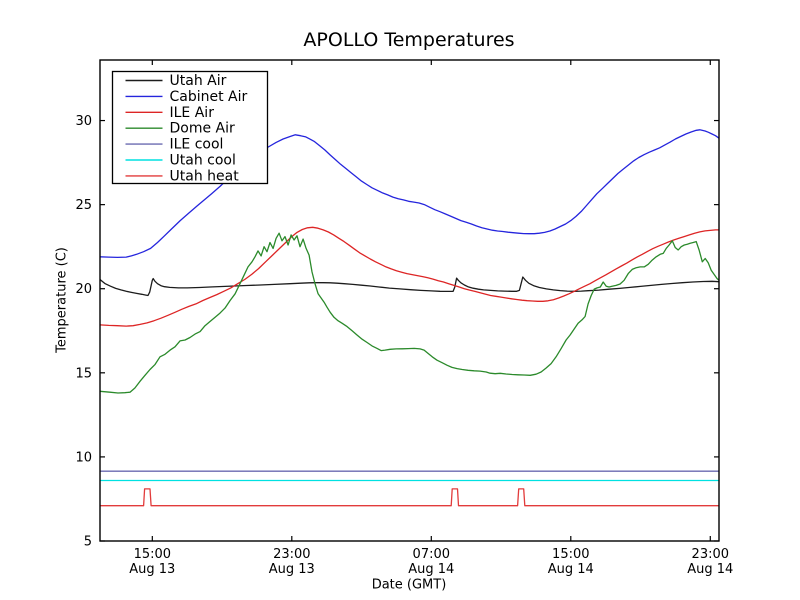 This screenshot has height=600, width=800. I want to click on legend-label: Cabinet Air, so click(209, 97).